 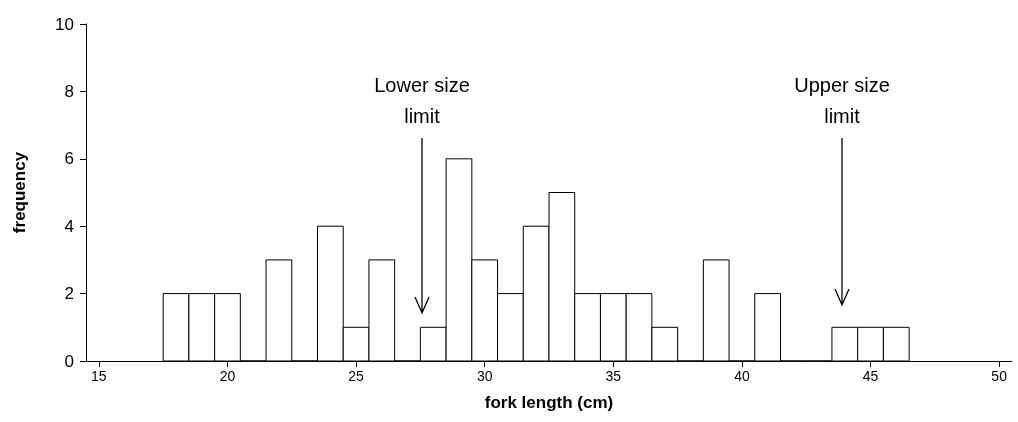 I want to click on annotation: Upper size limit, so click(x=842, y=101).